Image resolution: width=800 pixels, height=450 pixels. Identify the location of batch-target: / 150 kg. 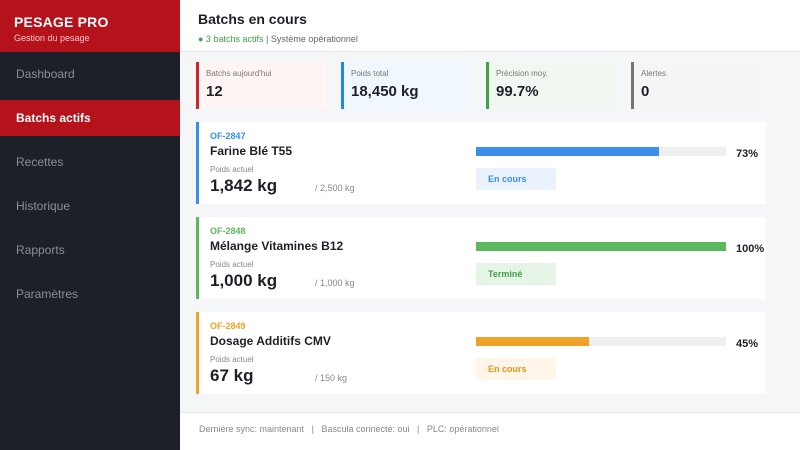
(331, 378).